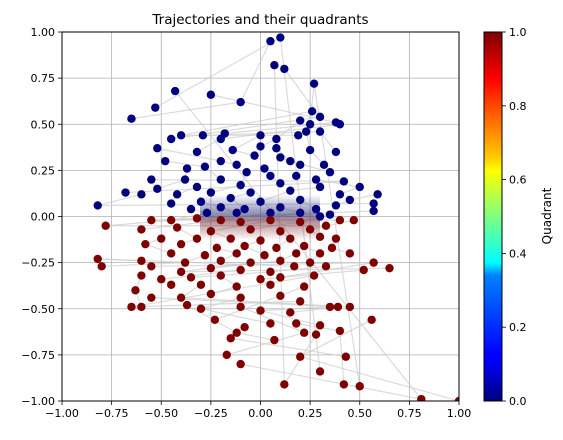 The height and width of the screenshot is (440, 563). What do you see at coordinates (38, 263) in the screenshot?
I see `y-tick-label: −0.25` at bounding box center [38, 263].